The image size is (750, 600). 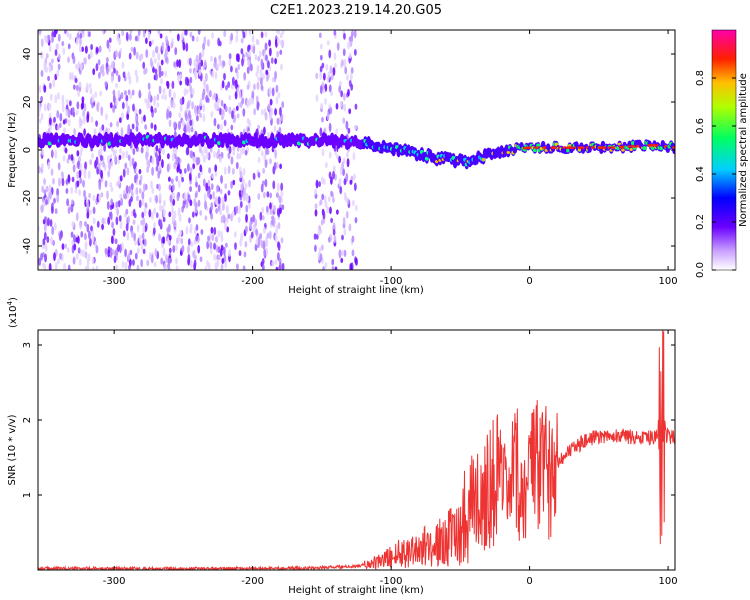 What do you see at coordinates (715, 174) in the screenshot?
I see `colorbar-ticks: 0.0 0.2 0.4 0.6 0.8` at bounding box center [715, 174].